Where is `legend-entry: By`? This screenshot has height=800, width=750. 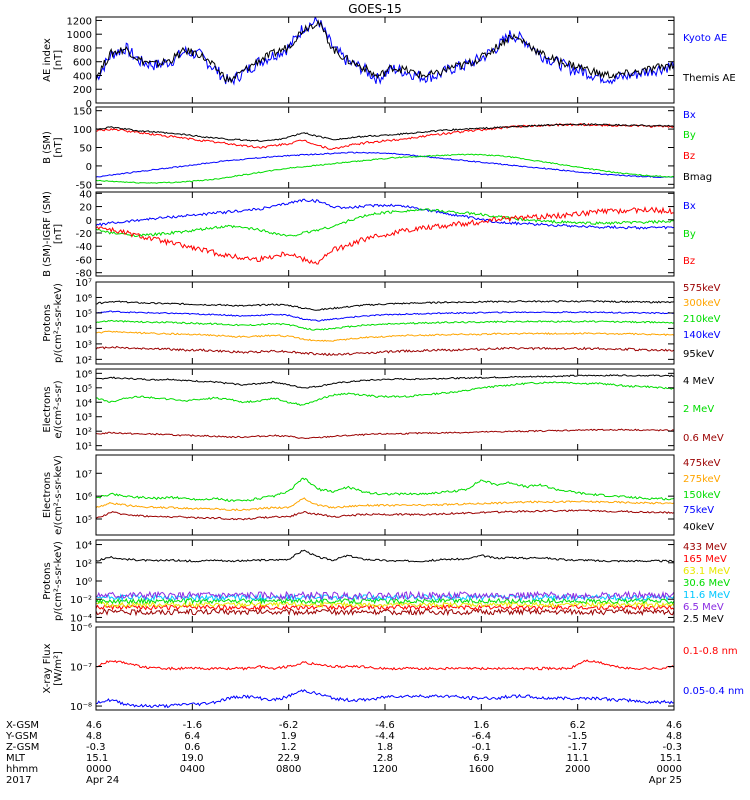
legend-entry: By is located at coordinates (689, 234).